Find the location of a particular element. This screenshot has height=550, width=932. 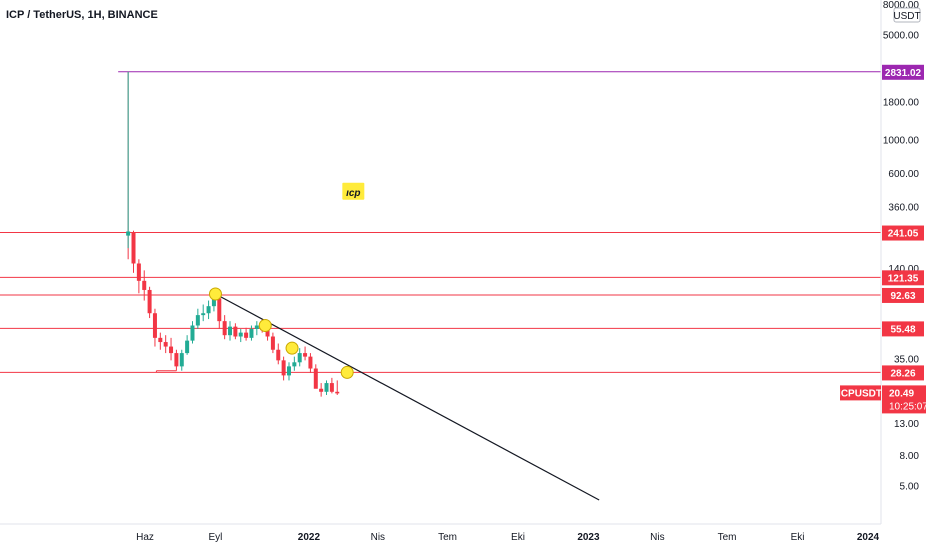

y-tick-label-2: 1800.00 is located at coordinates (901, 102).